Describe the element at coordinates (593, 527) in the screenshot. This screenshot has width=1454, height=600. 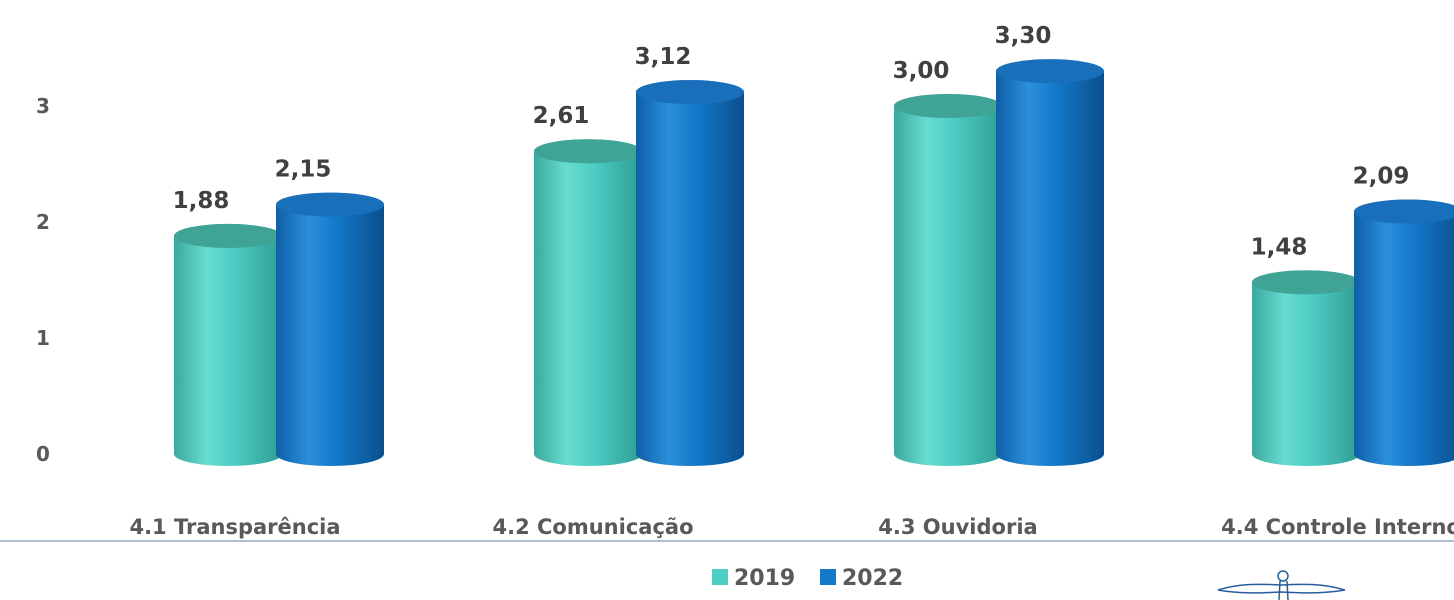
I see `category-label: 4.2 Comunicação` at that location.